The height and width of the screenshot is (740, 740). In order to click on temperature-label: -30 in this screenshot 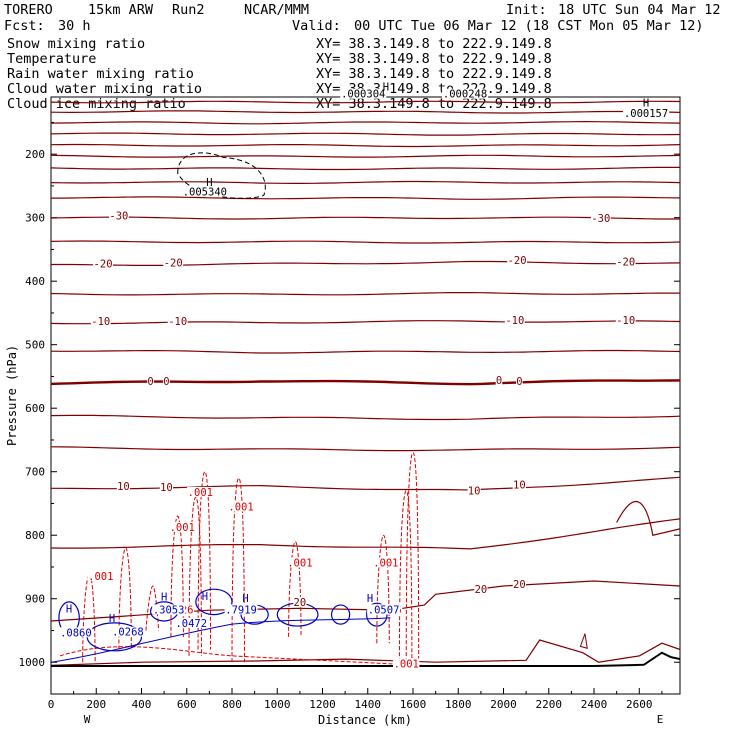, I will do `click(118, 217)`.